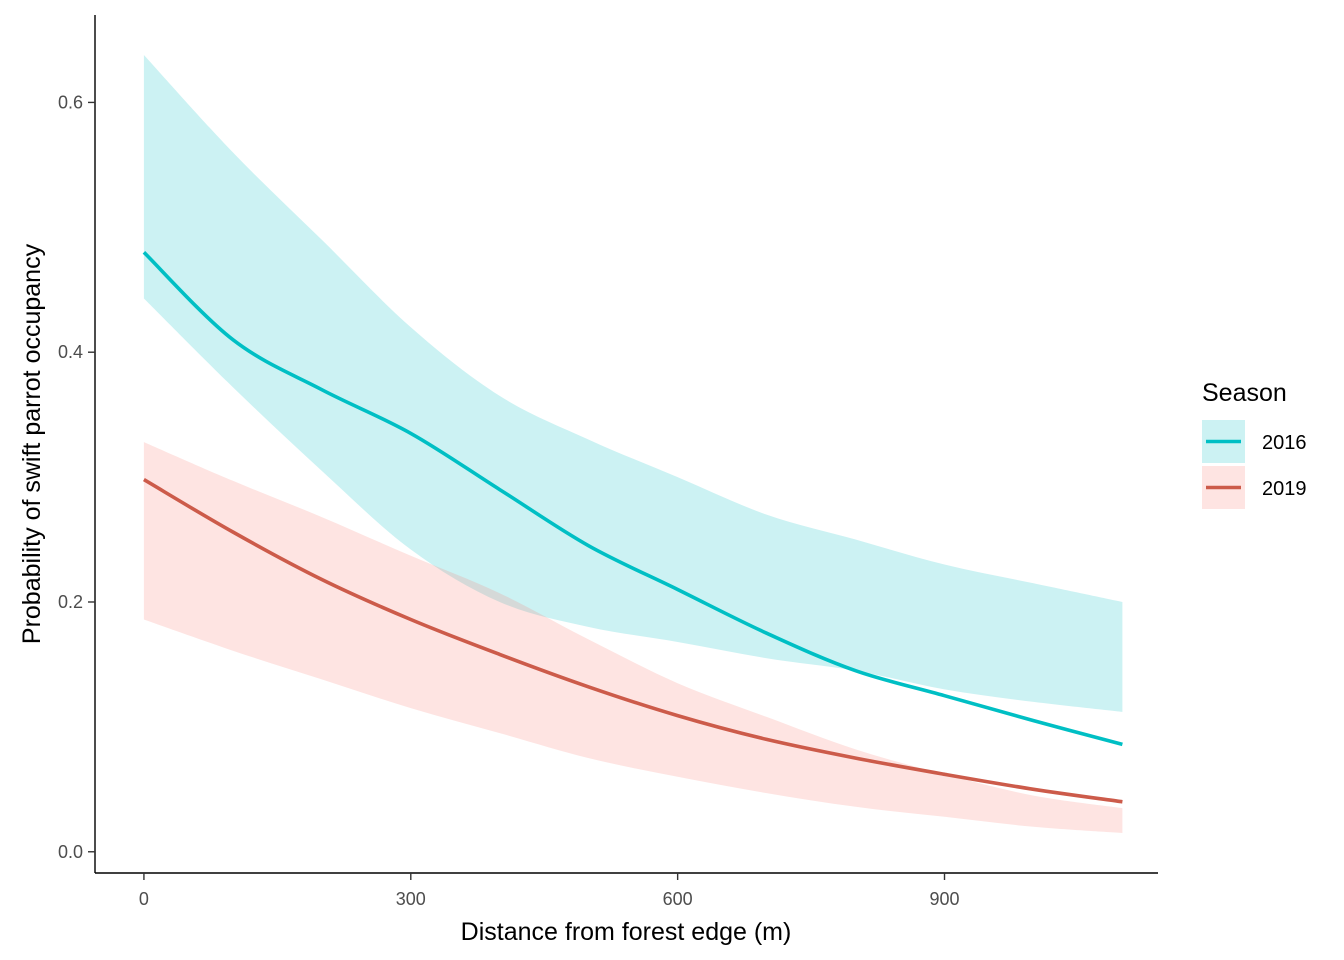 Image resolution: width=1344 pixels, height=960 pixels. Describe the element at coordinates (1244, 393) in the screenshot. I see `legend-title: Season` at that location.